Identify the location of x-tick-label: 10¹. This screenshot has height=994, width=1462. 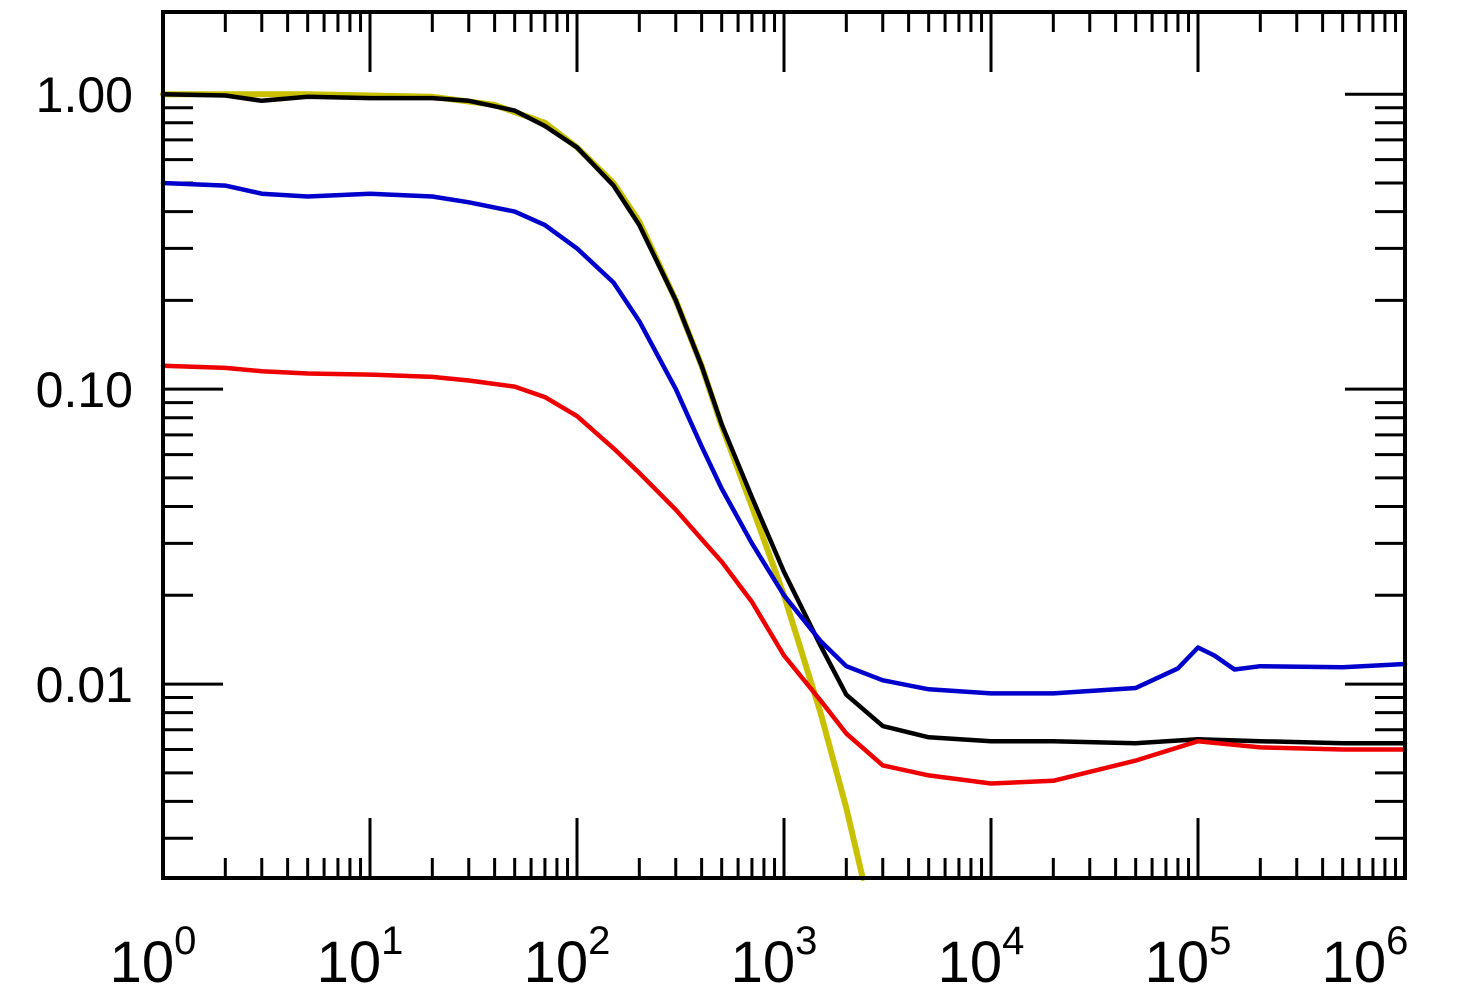
(360, 956).